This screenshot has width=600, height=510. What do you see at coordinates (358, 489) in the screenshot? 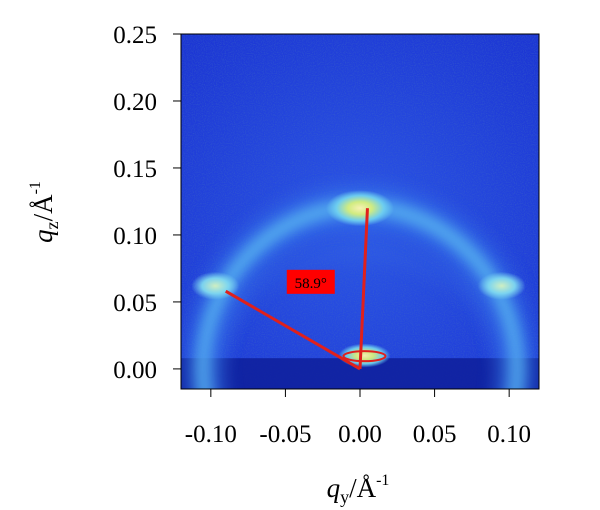
I see `x-axis-title: qy/Å-1` at bounding box center [358, 489].